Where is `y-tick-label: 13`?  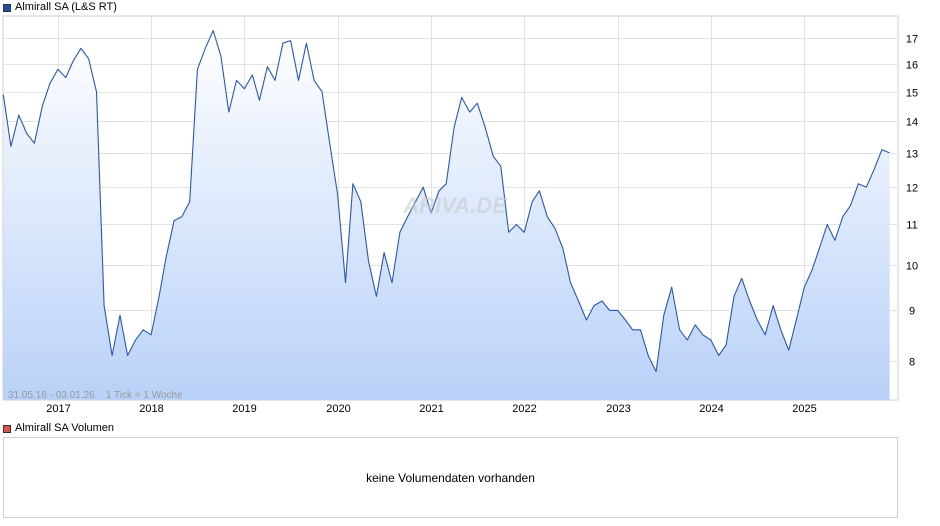 y-tick-label: 13 is located at coordinates (912, 155).